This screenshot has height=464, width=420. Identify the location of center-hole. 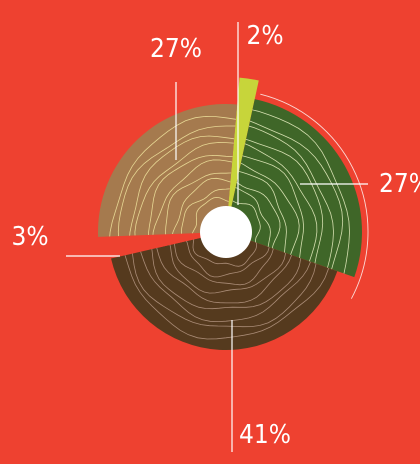
(226, 232).